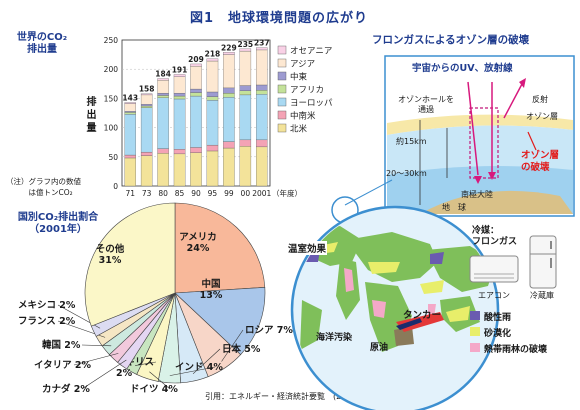  Describe the element at coordinates (130, 97) in the screenshot. I see `bar-total-label: 143` at that location.